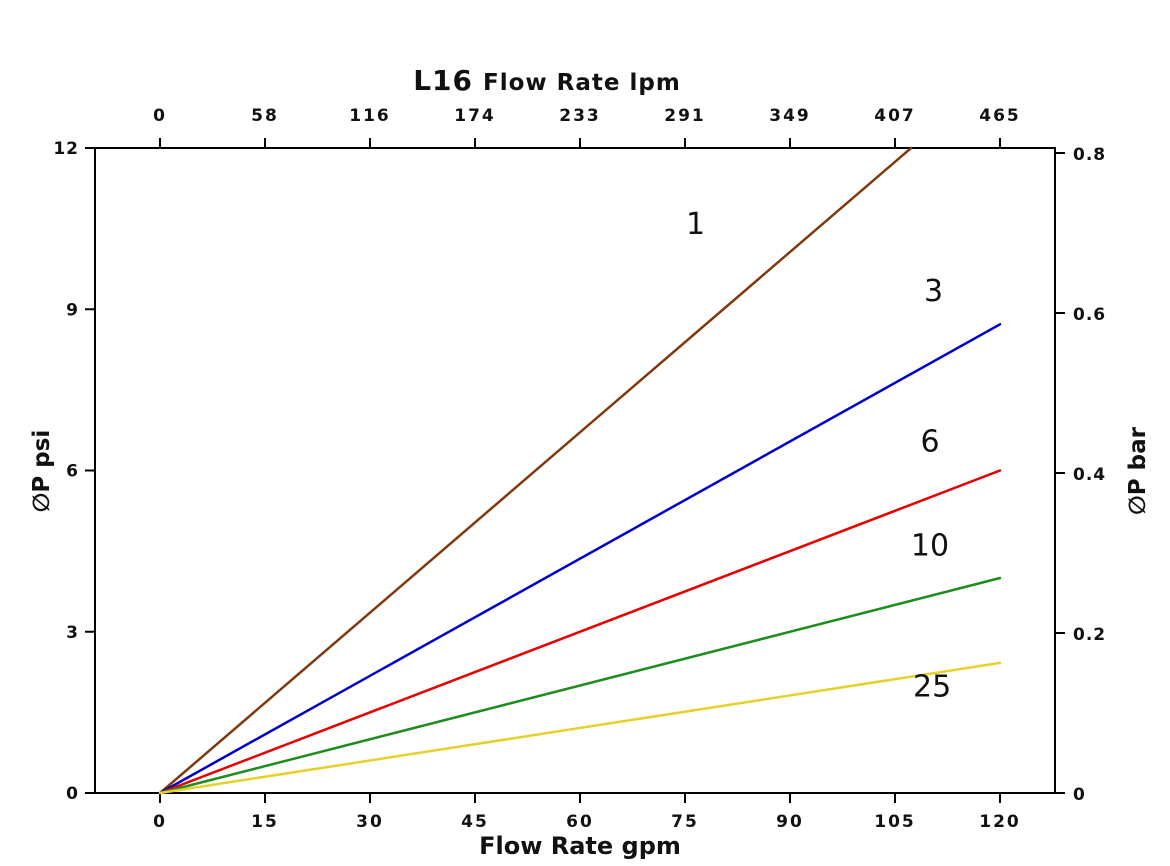 Image resolution: width=1170 pixels, height=866 pixels. I want to click on y-left-tick-label: 0, so click(72, 794).